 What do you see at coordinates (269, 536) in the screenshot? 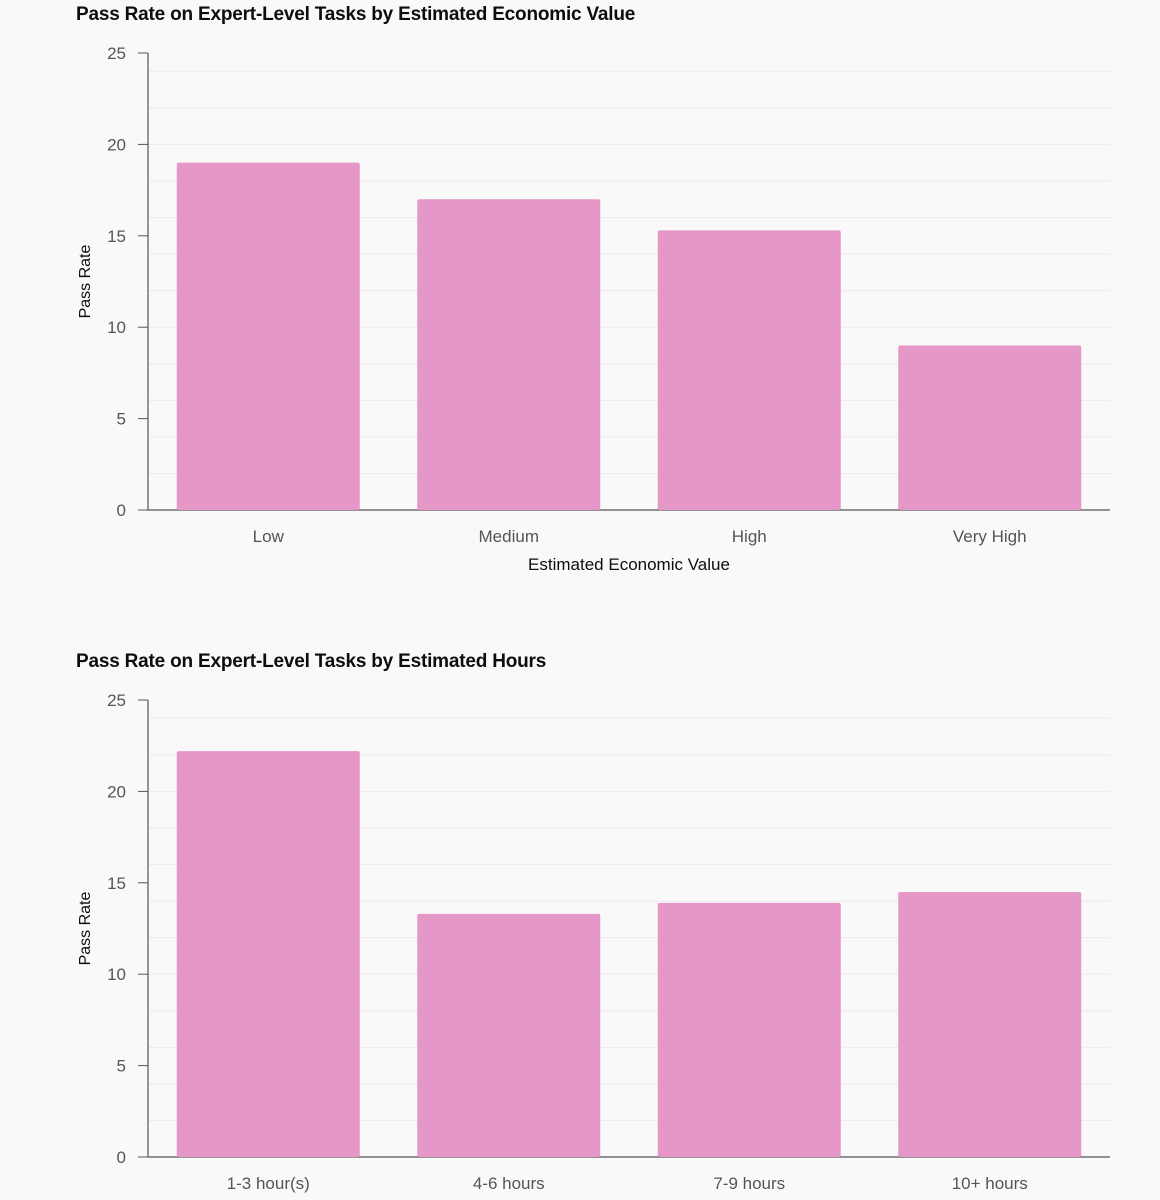
I see `x-tick-label: Low` at bounding box center [269, 536].